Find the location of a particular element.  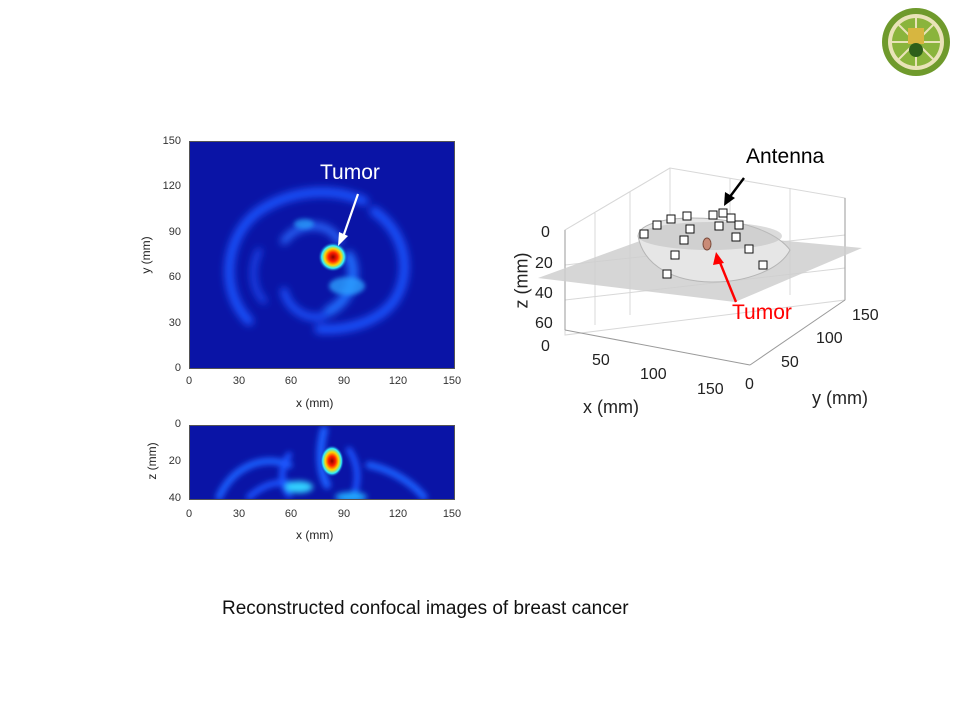

3d-ytick-0: 0 is located at coordinates (749, 384).